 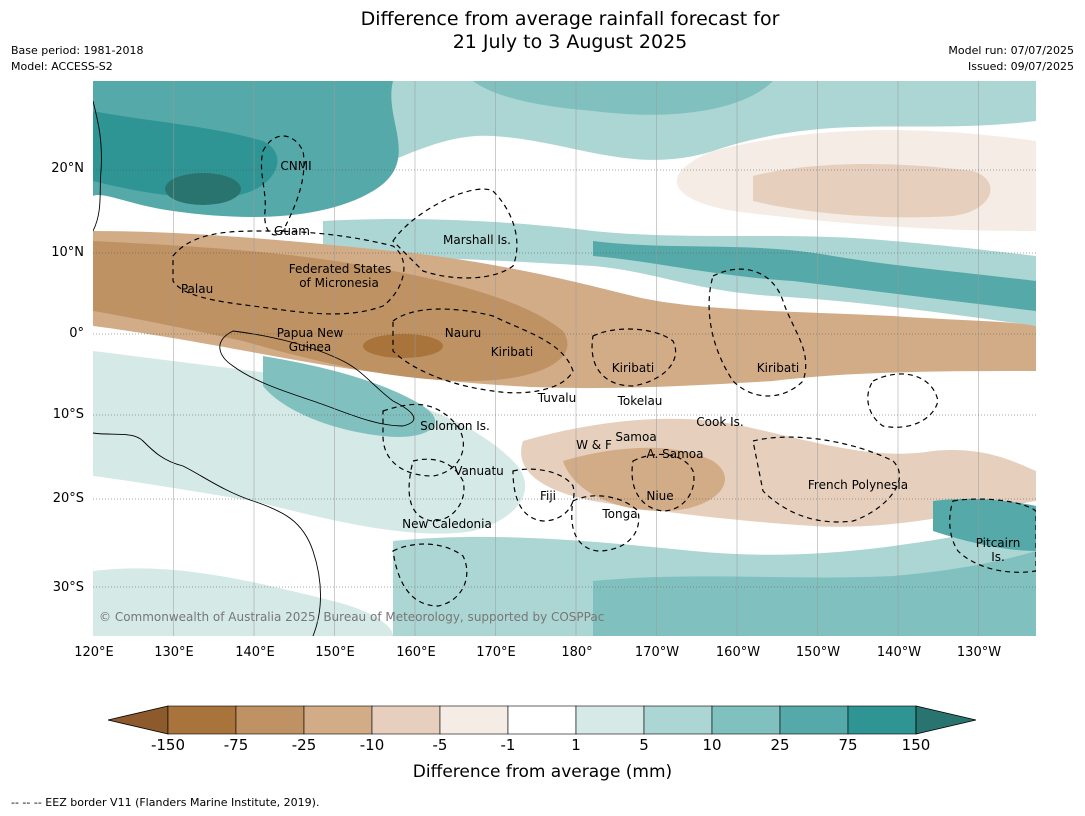 I want to click on colorbar, so click(x=542, y=720).